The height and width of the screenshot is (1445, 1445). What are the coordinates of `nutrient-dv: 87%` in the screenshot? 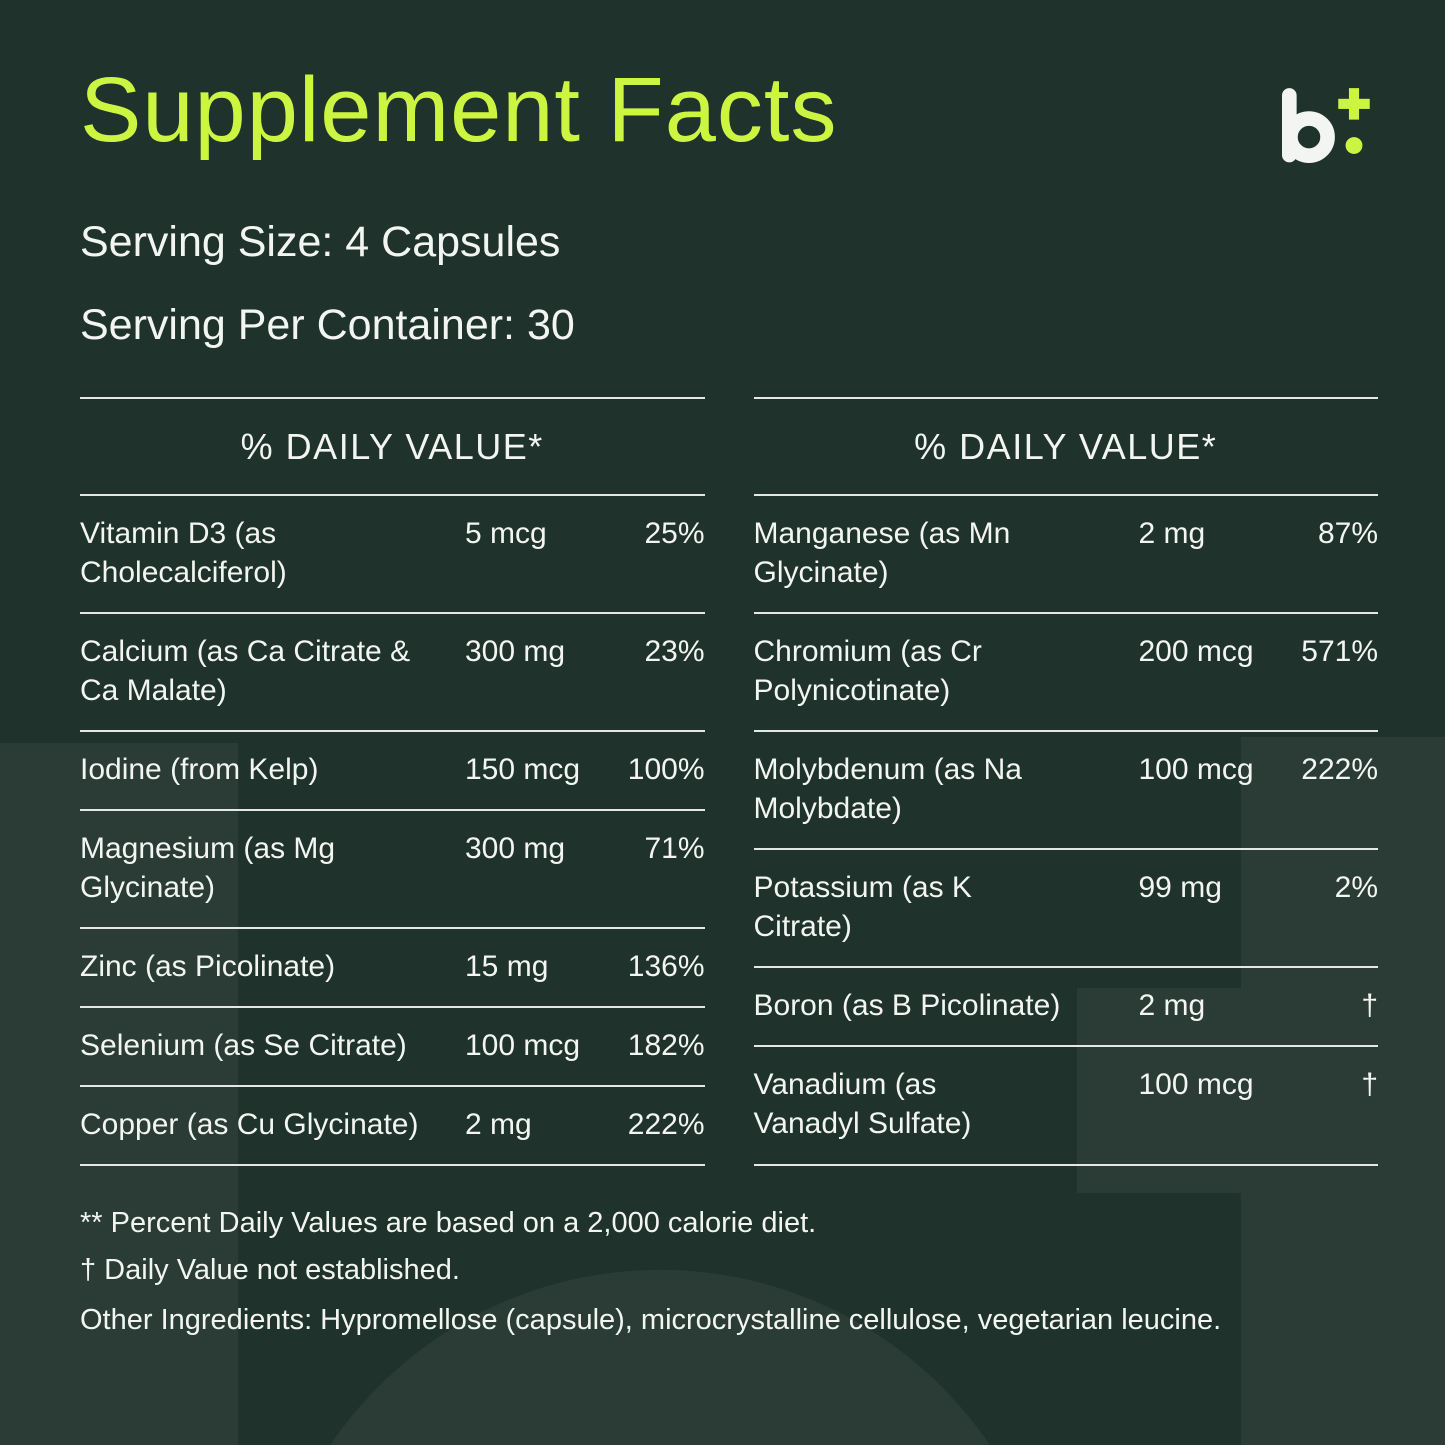 It's located at (1347, 533).